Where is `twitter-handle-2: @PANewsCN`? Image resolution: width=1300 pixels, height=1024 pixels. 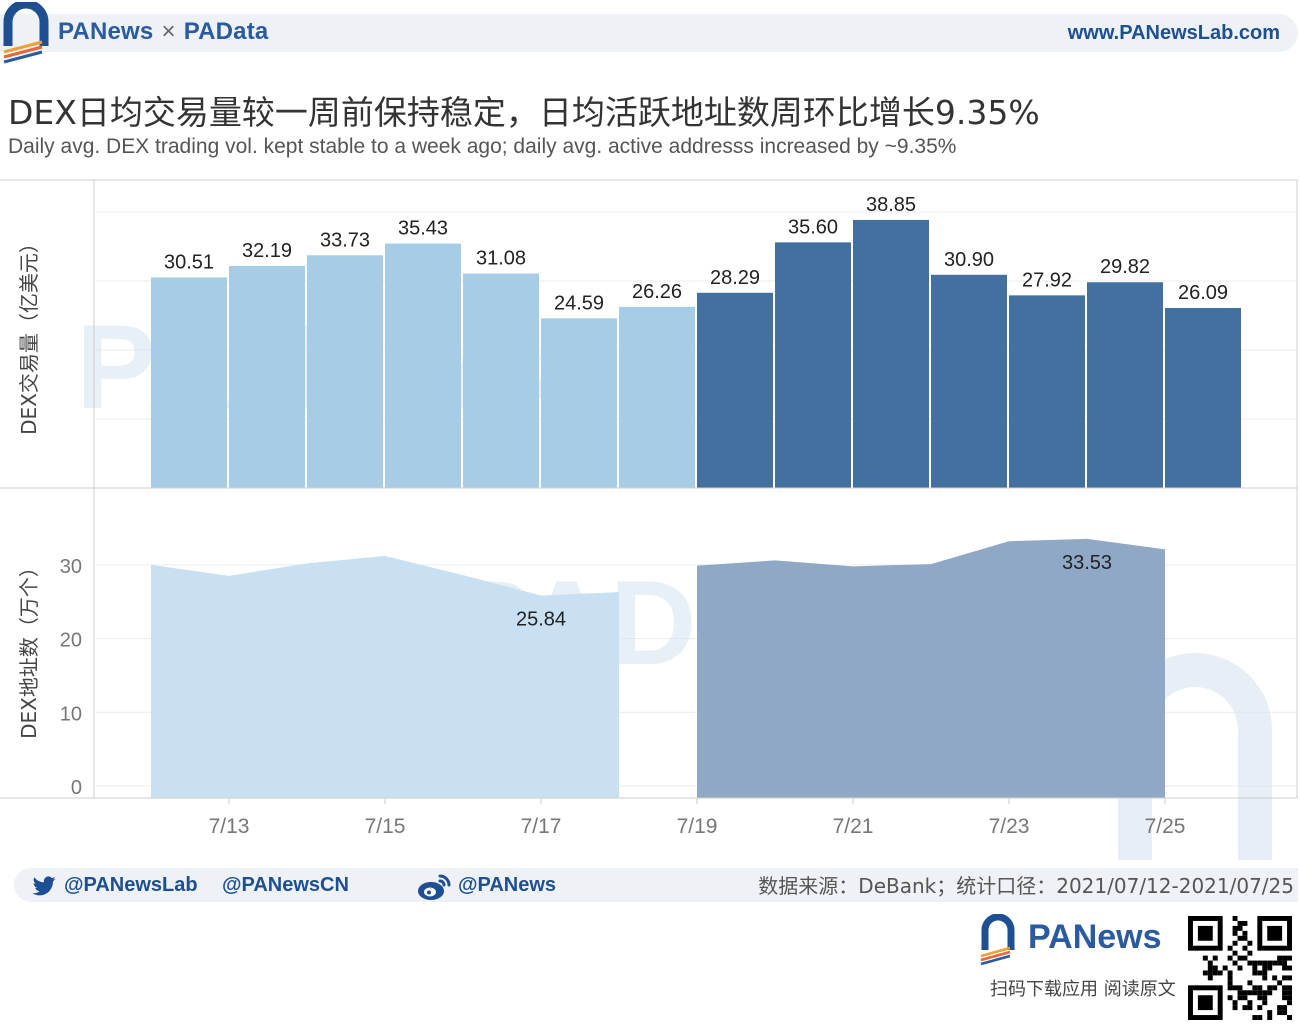 twitter-handle-2: @PANewsCN is located at coordinates (285, 885).